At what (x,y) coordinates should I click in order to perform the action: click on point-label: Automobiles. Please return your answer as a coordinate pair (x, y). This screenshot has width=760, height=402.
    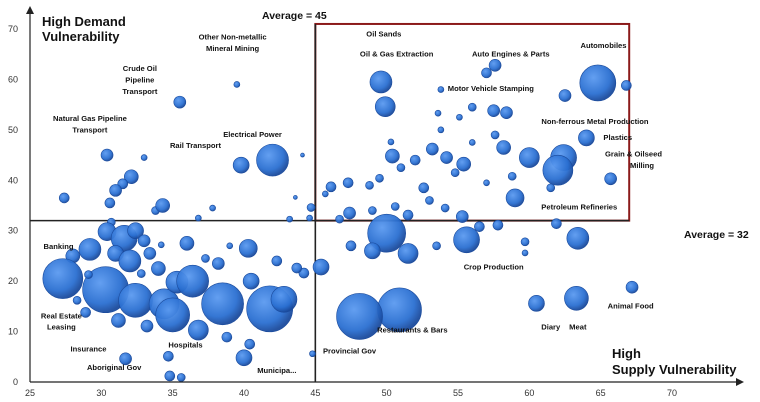
    Looking at the image, I should click on (604, 45).